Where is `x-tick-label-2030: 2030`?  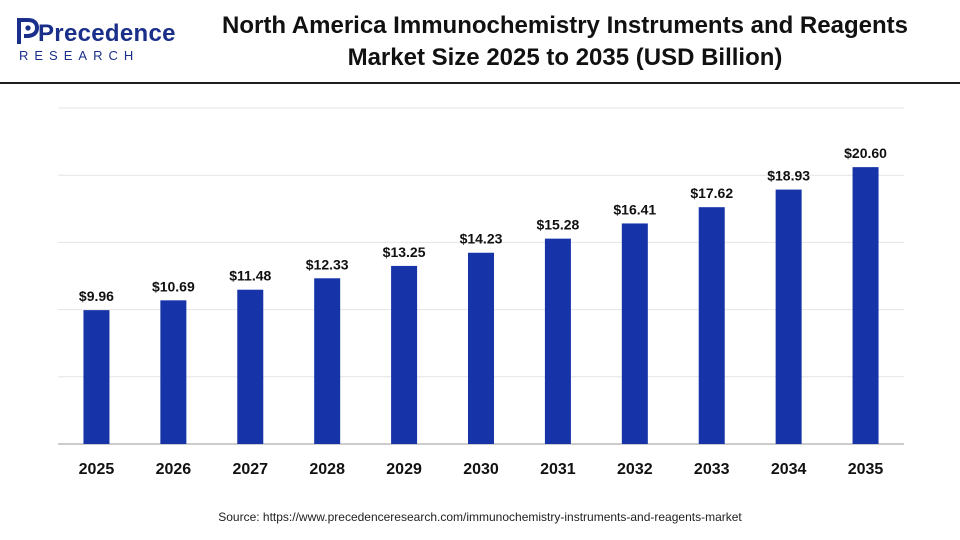 x-tick-label-2030: 2030 is located at coordinates (481, 469).